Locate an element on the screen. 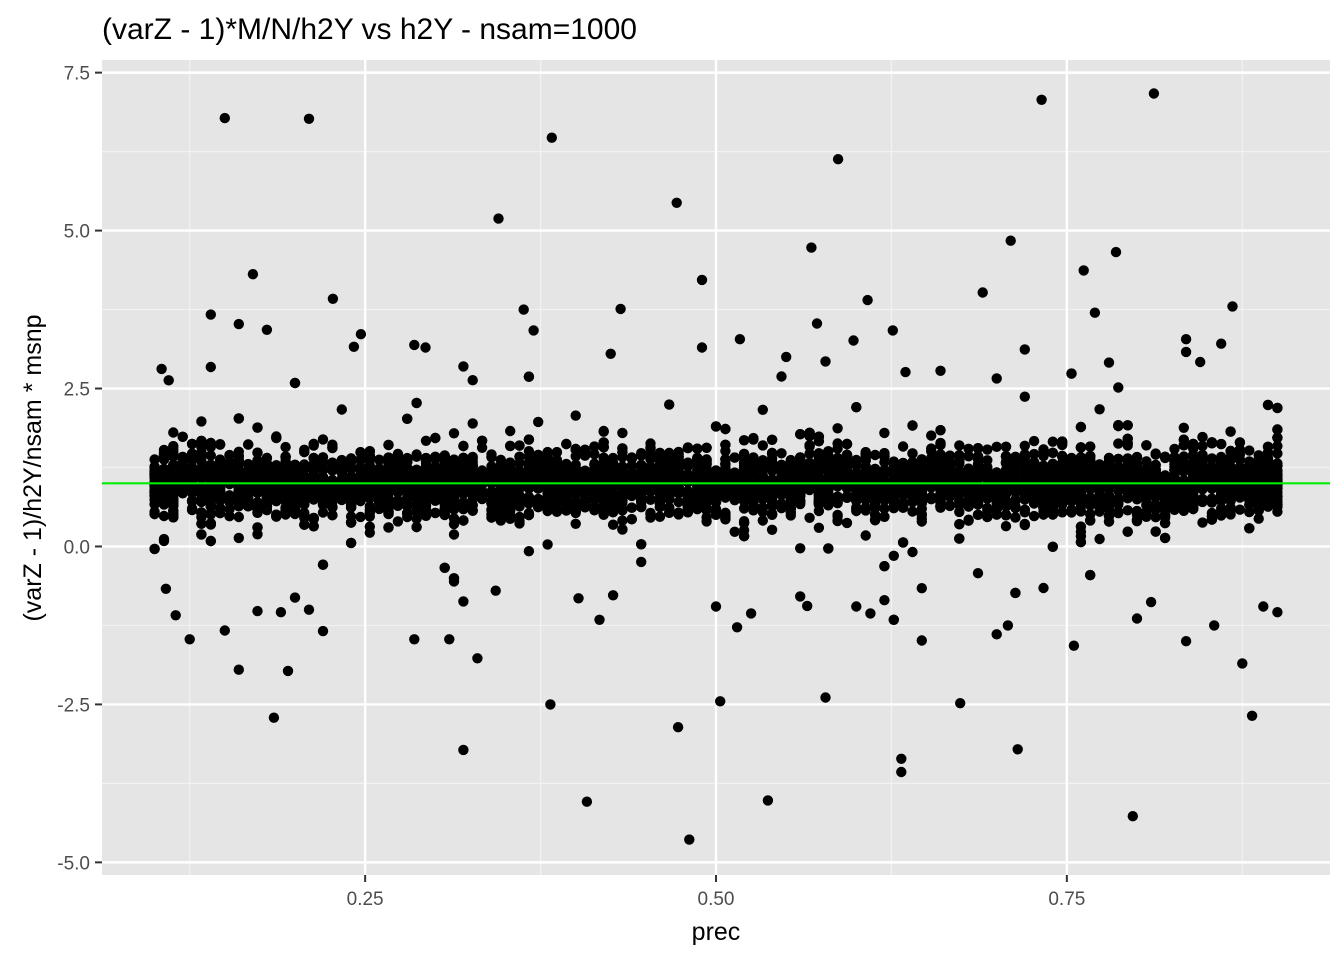  chart-title: (varZ - 1)*M/N/h2Y vs h2Y - nsam=1000 is located at coordinates (369, 29).